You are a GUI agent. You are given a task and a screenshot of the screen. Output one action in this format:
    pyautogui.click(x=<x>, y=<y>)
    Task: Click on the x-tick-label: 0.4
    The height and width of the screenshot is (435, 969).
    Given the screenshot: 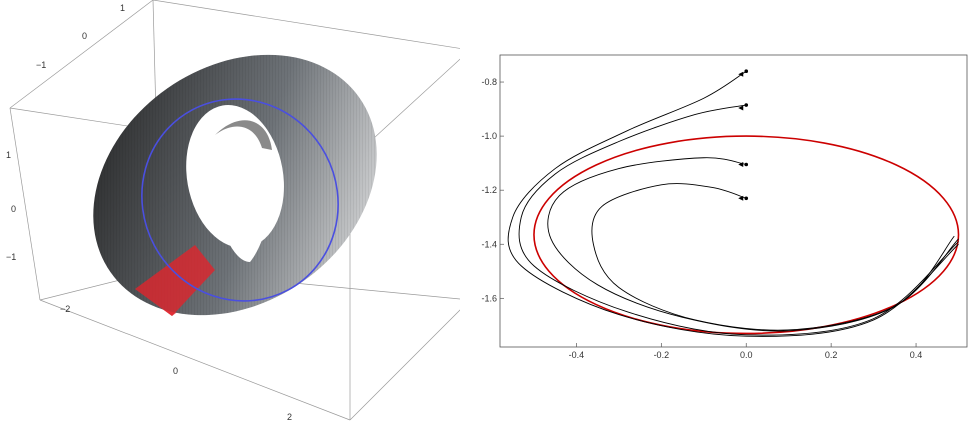 What is the action you would take?
    pyautogui.click(x=916, y=355)
    